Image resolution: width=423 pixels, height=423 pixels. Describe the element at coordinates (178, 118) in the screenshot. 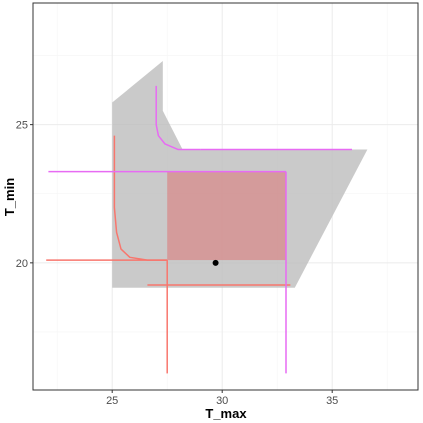

I see `magenta-curve` at that location.